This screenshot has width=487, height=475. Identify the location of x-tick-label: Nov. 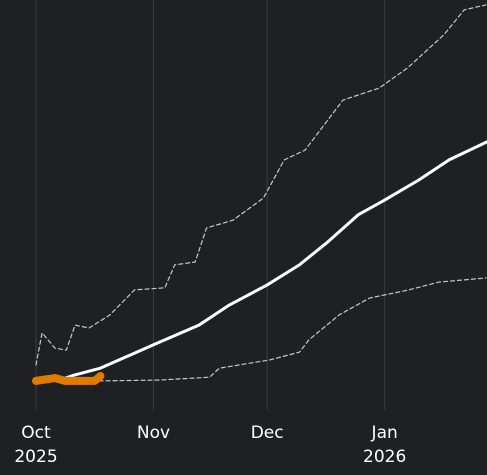
(153, 433).